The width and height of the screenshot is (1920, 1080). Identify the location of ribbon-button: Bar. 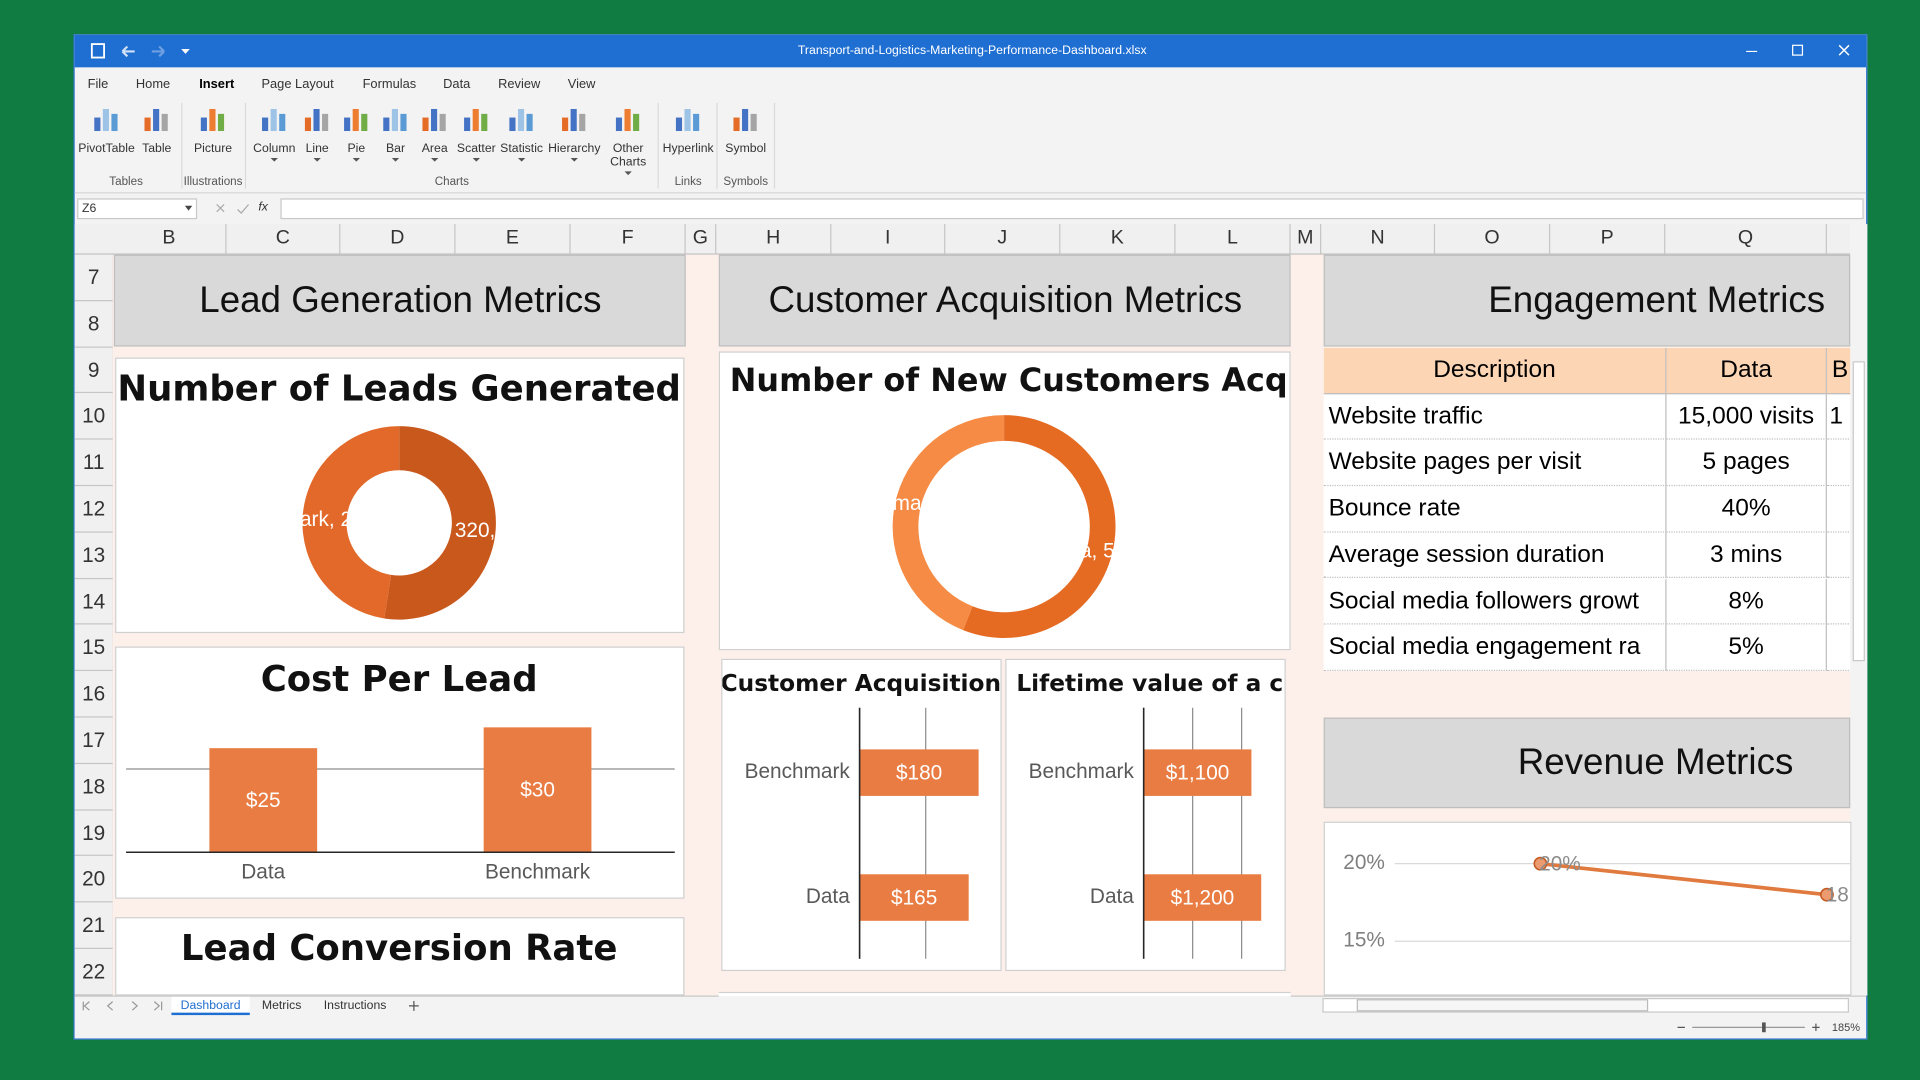
(395, 138).